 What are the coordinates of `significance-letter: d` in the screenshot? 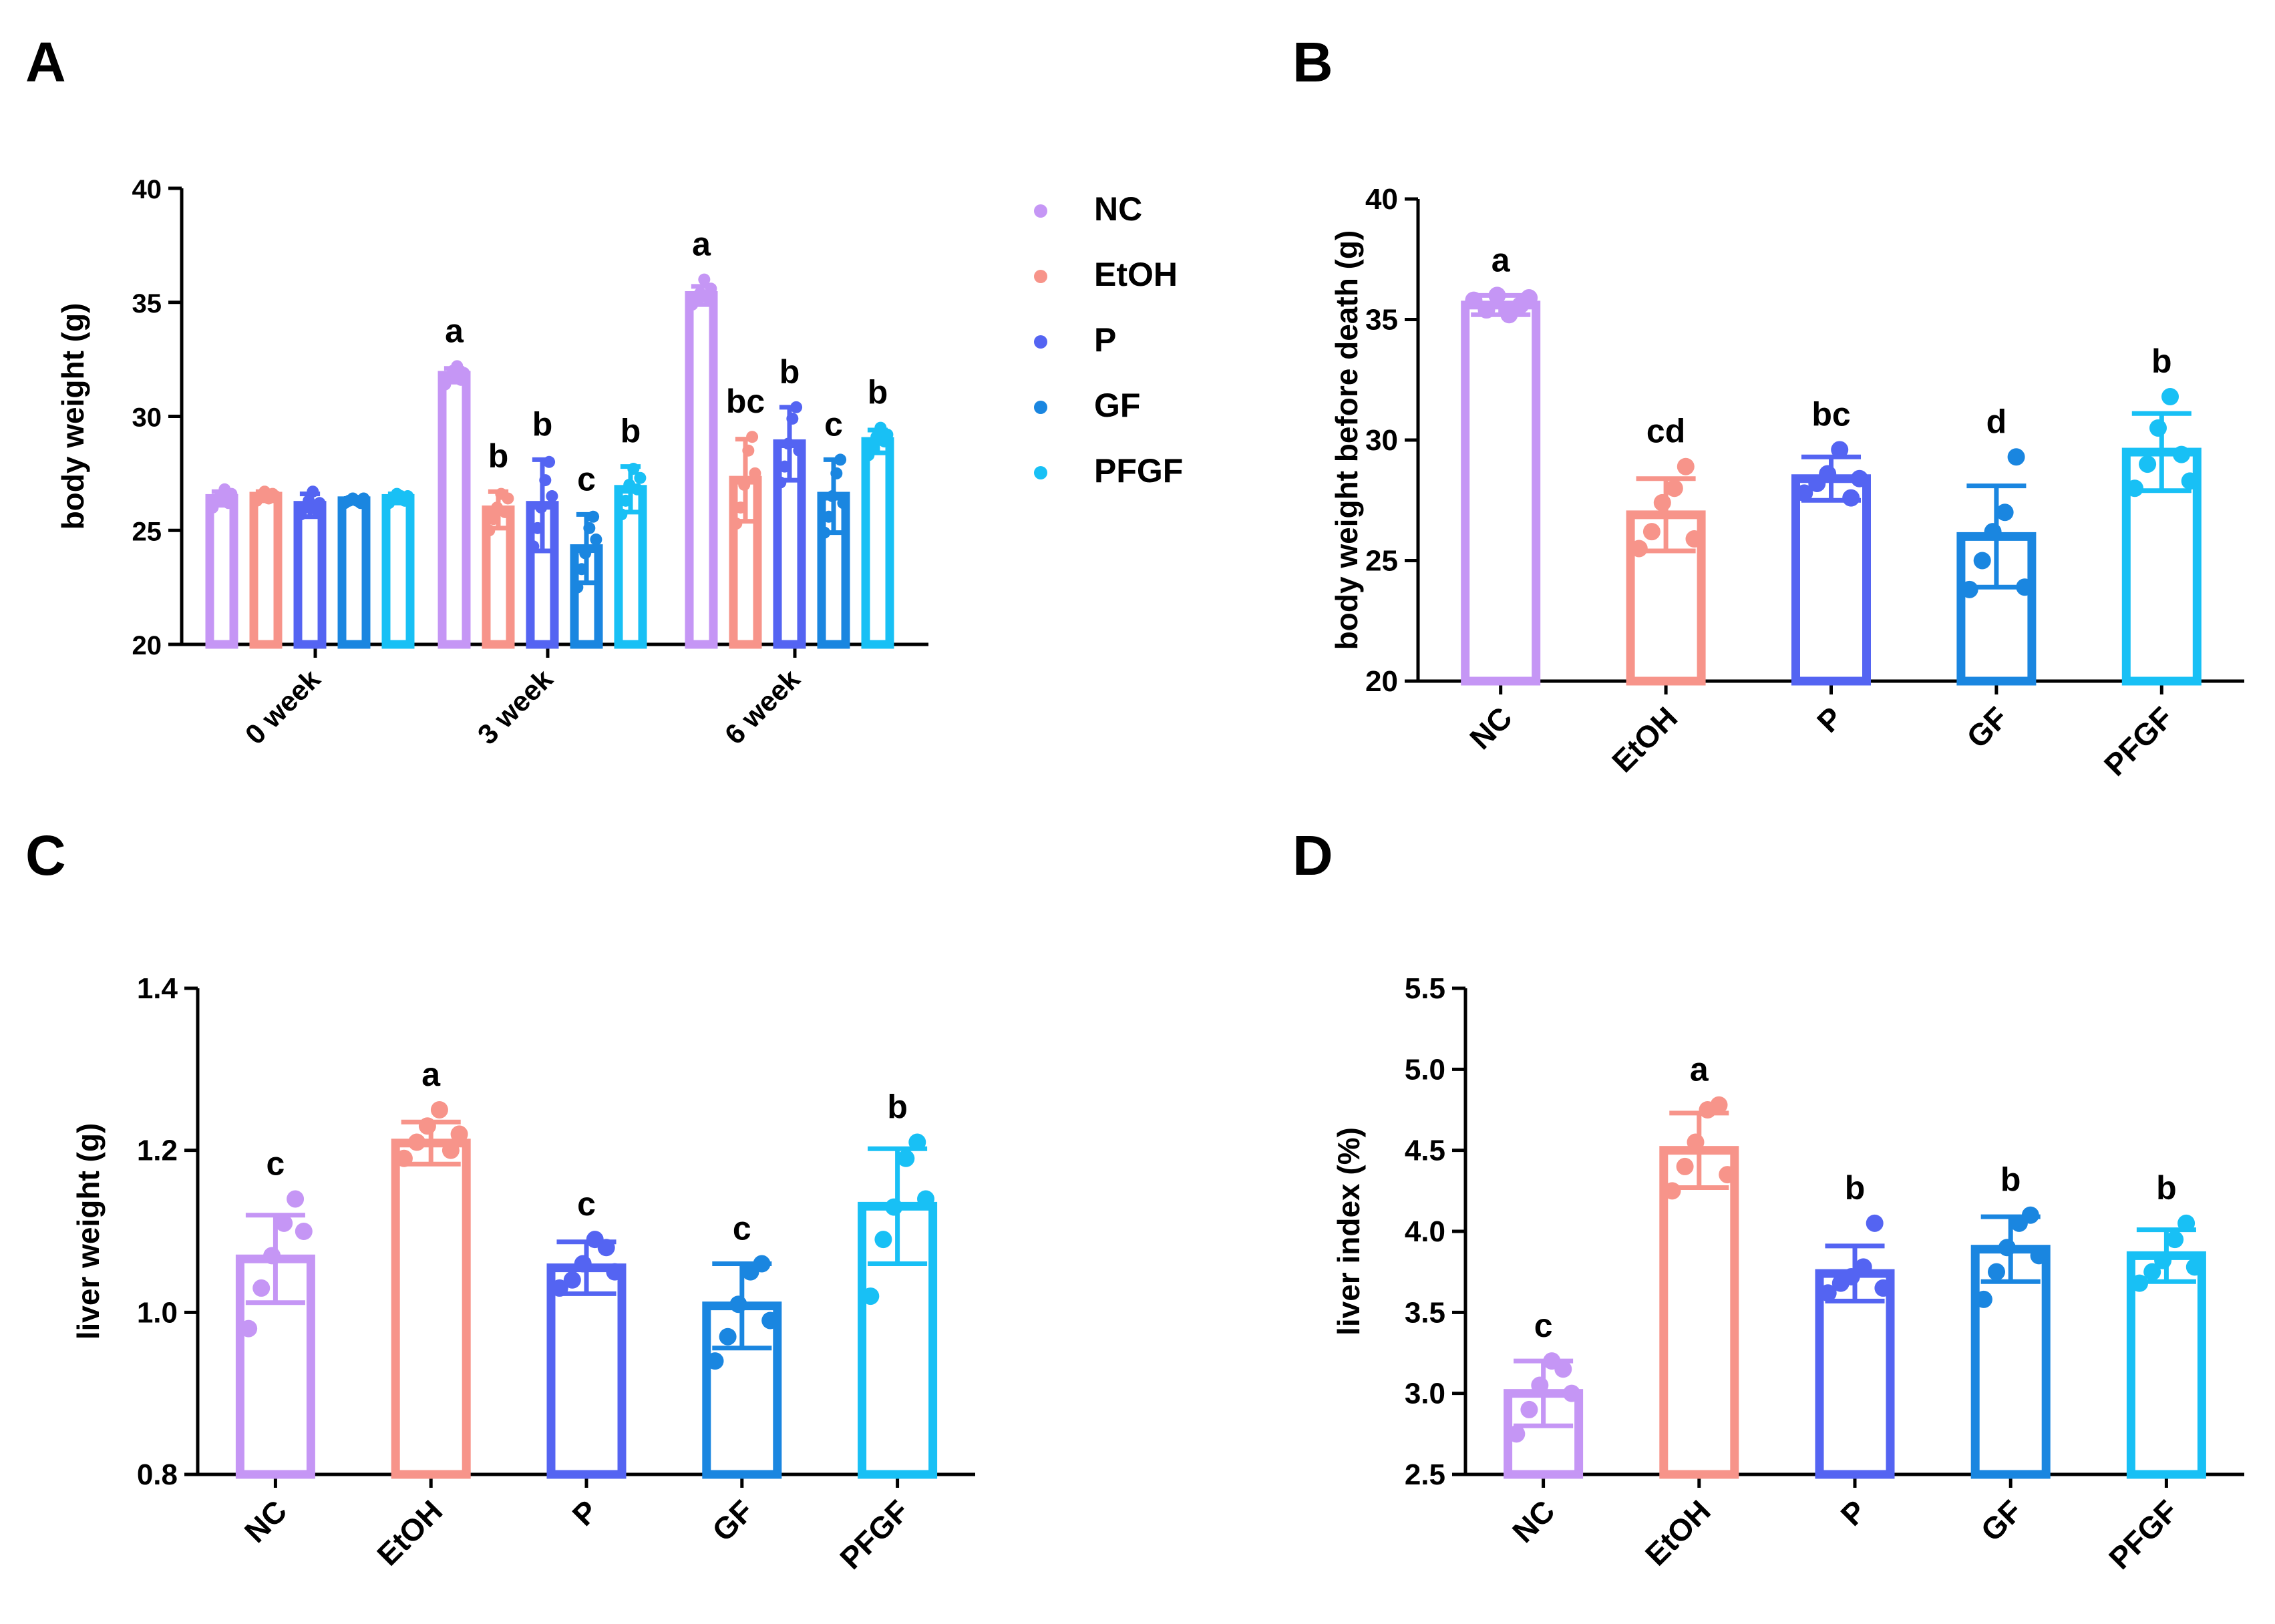 It's located at (1996, 421).